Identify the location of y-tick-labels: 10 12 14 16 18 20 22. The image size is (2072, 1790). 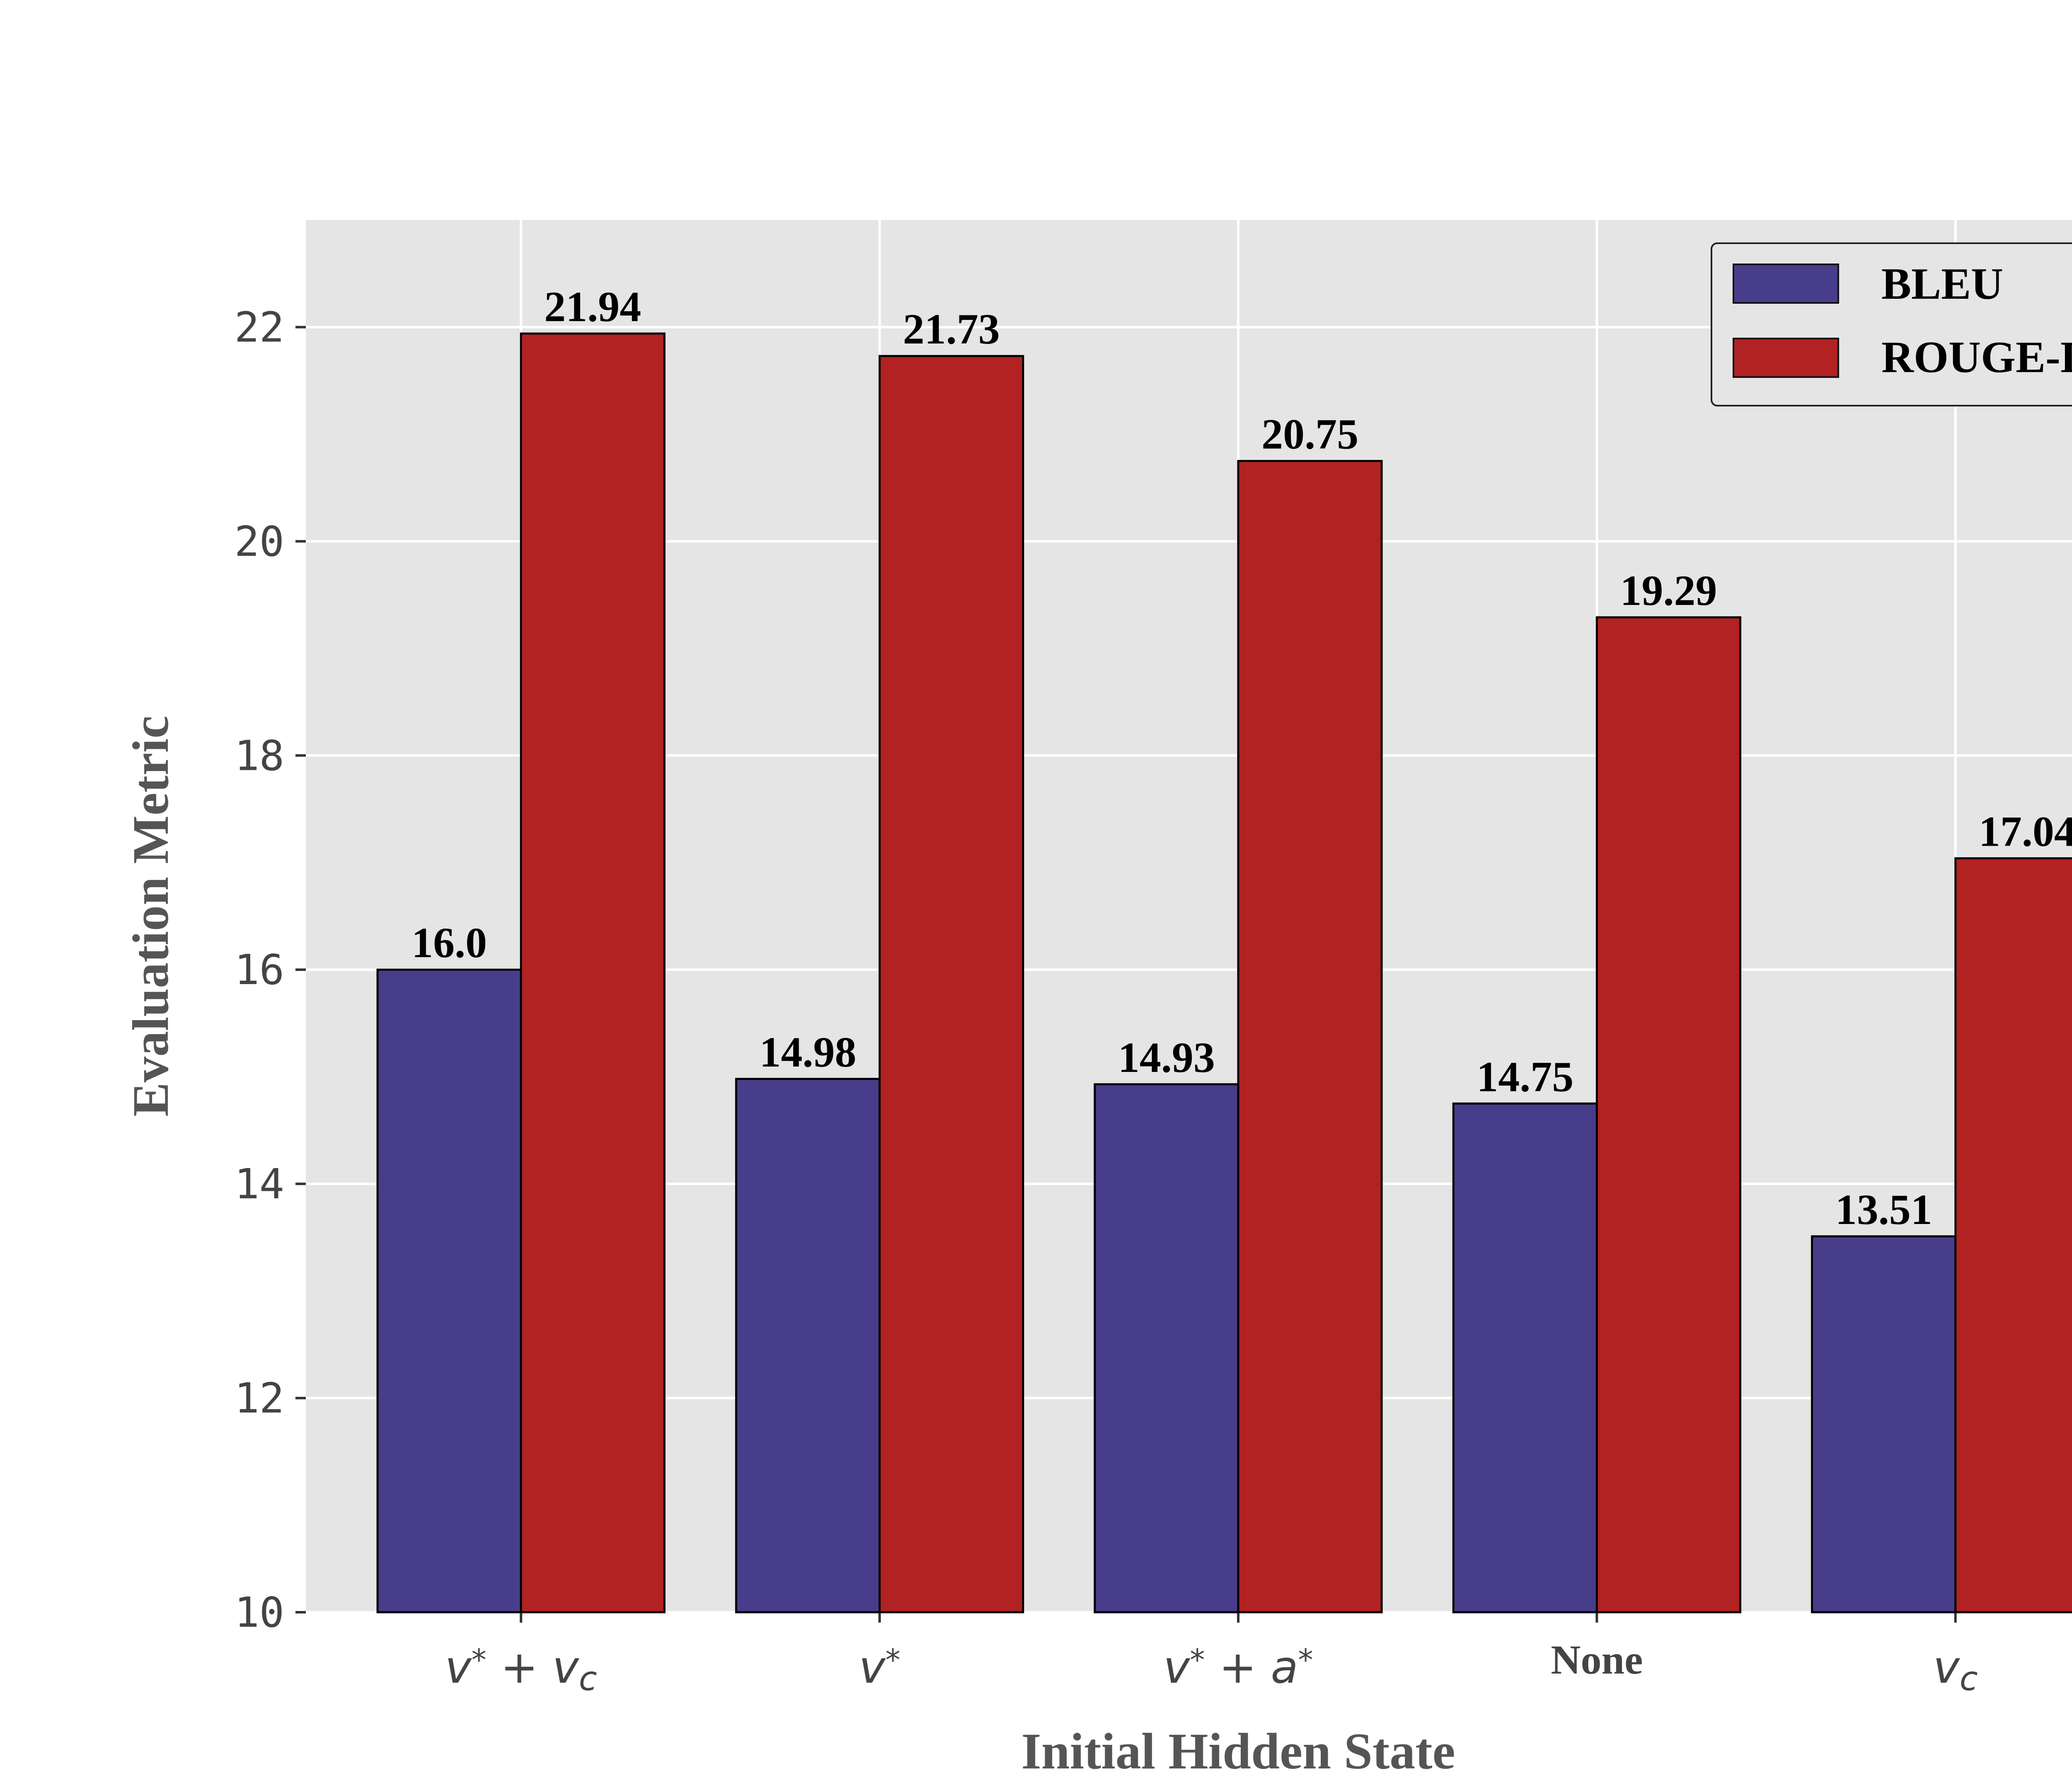
(259, 970).